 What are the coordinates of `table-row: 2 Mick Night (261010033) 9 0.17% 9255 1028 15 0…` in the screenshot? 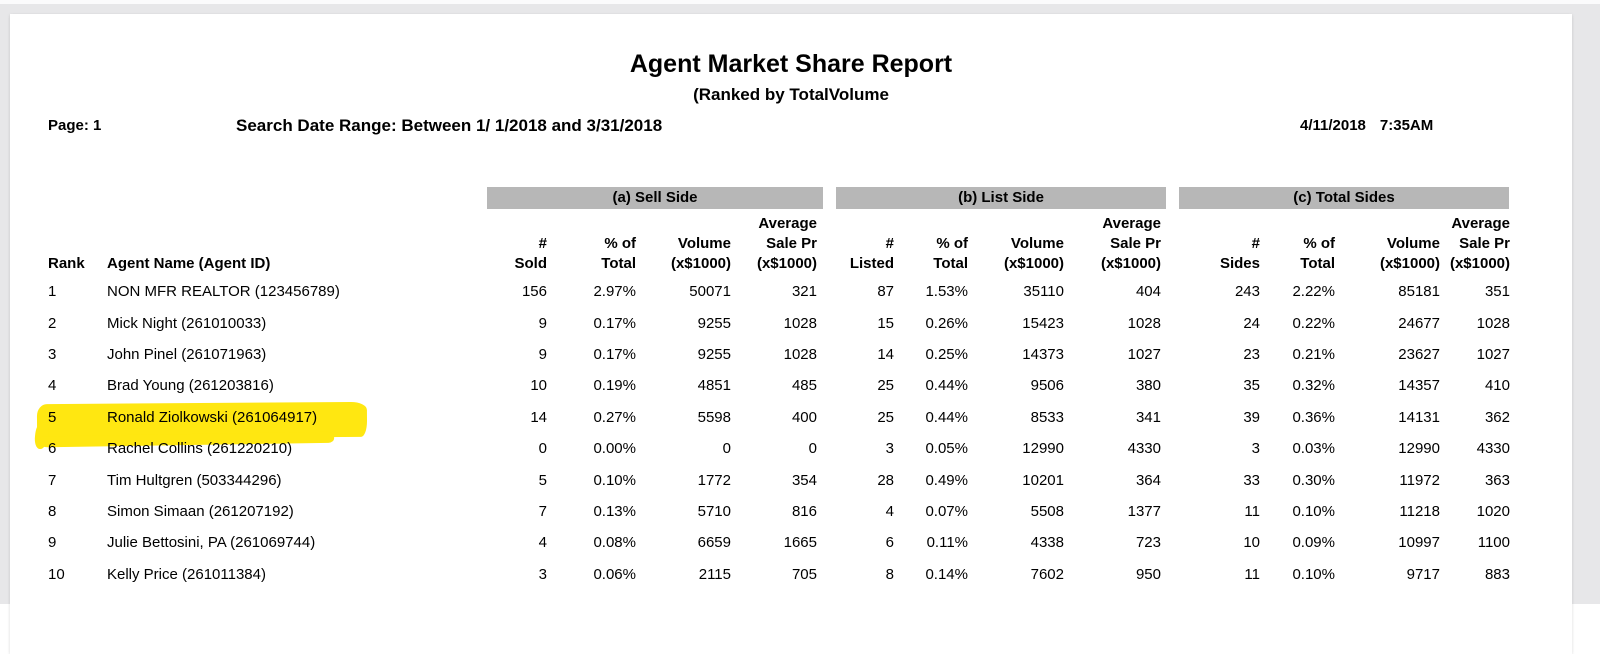 It's located at (779, 322).